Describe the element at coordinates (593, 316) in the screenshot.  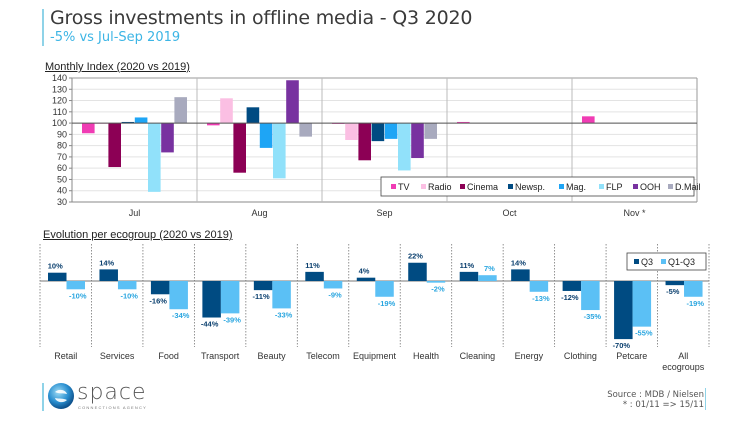
I see `data-label: -35%` at that location.